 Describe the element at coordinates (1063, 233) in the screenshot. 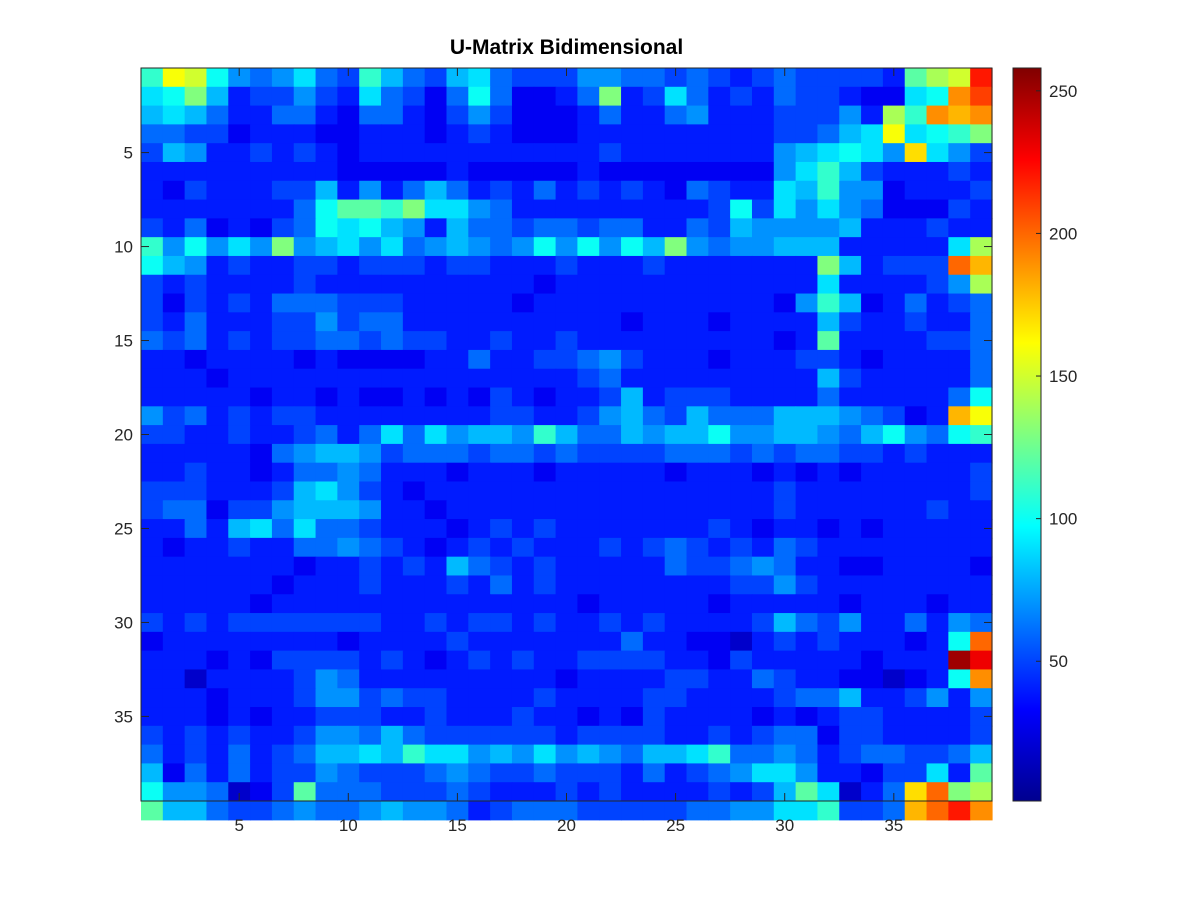

I see `colorbar-tick-label: 200` at that location.